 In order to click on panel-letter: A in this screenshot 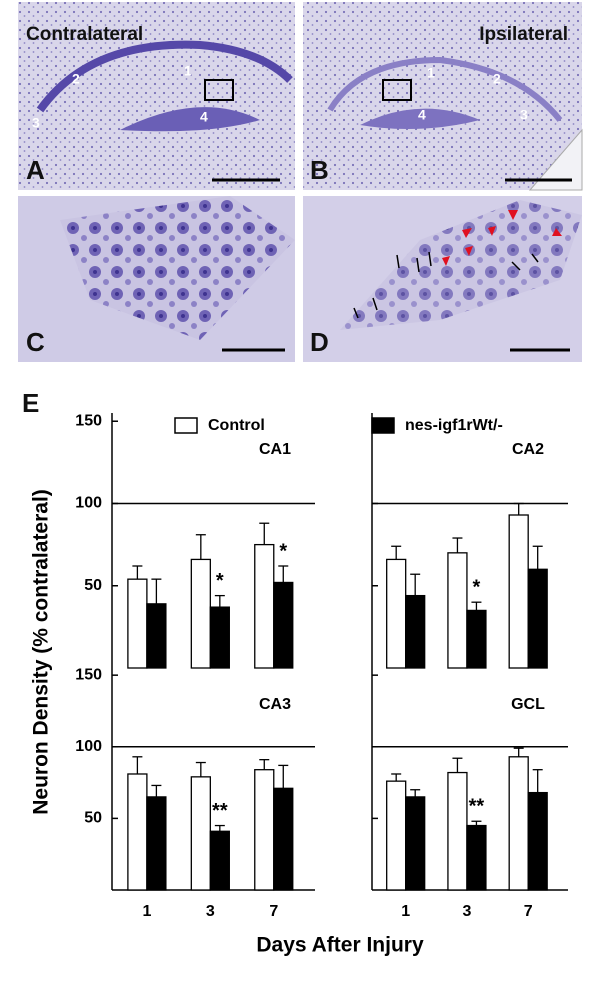, I will do `click(35, 170)`.